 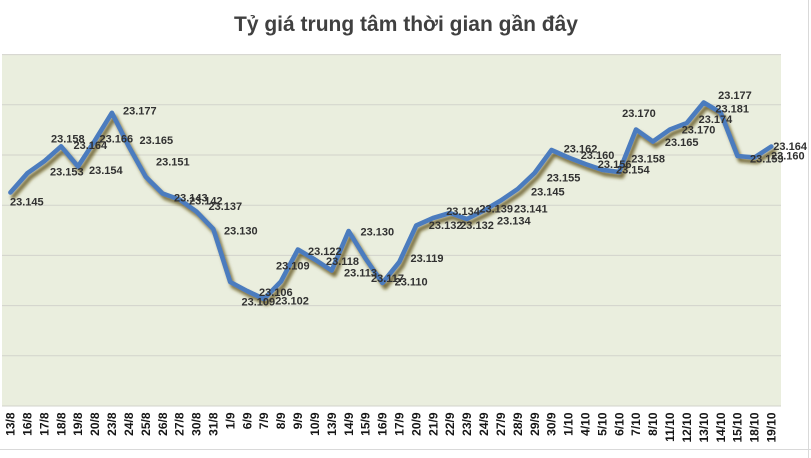 I want to click on svg-text: 23.122, so click(x=325, y=252).